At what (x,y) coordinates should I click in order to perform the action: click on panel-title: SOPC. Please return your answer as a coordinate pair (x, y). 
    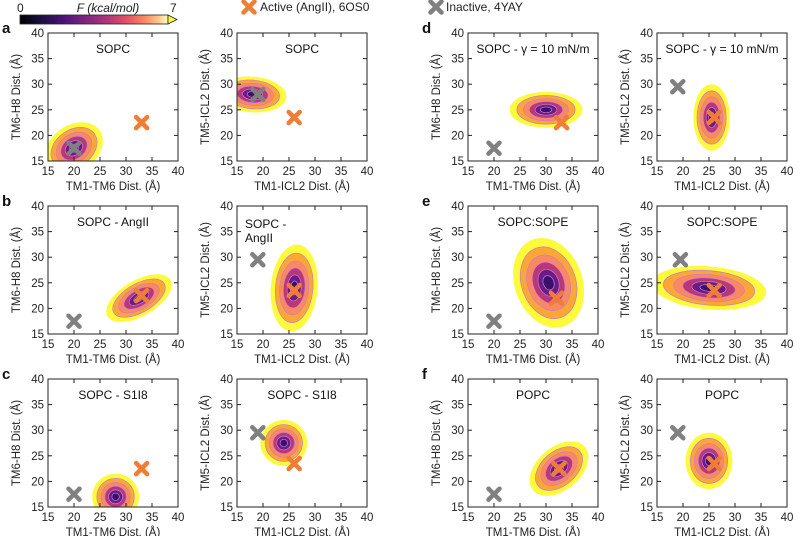
    Looking at the image, I should click on (302, 49).